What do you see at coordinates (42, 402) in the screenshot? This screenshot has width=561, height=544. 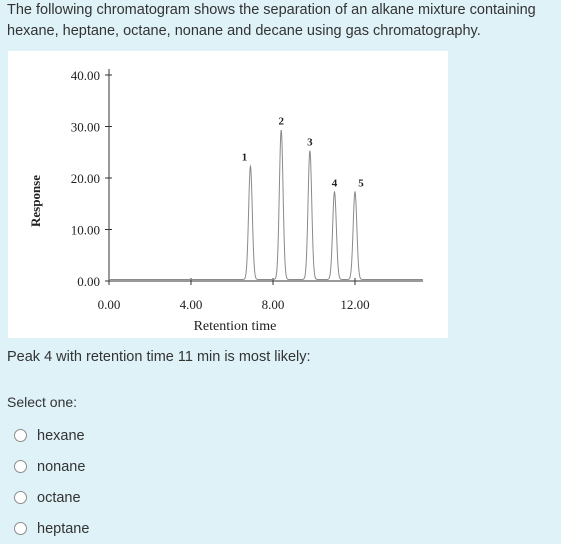 I see `select-one-label: Select one:` at bounding box center [42, 402].